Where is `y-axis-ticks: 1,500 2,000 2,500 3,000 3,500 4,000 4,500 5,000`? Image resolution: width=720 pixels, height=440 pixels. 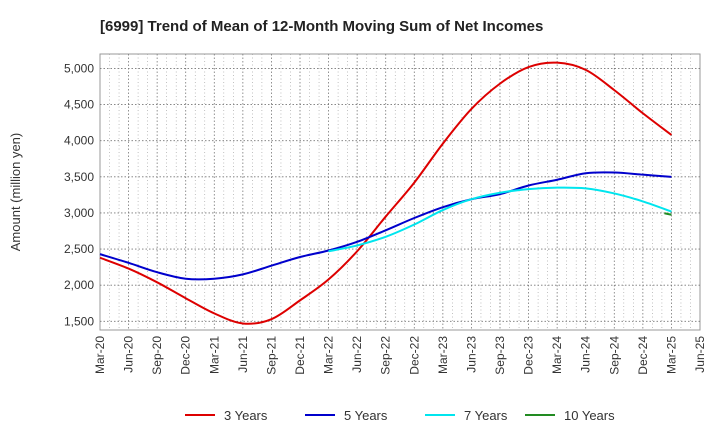 y-axis-ticks: 1,500 2,000 2,500 3,000 3,500 4,000 4,500 5,000 is located at coordinates (79, 194).